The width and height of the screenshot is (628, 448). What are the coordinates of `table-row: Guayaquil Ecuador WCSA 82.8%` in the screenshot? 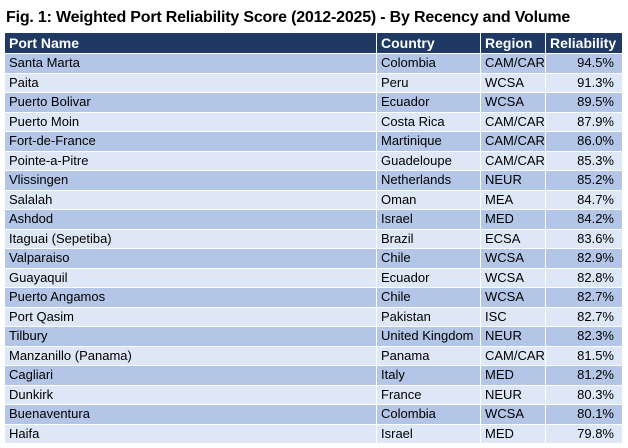 It's located at (313, 277).